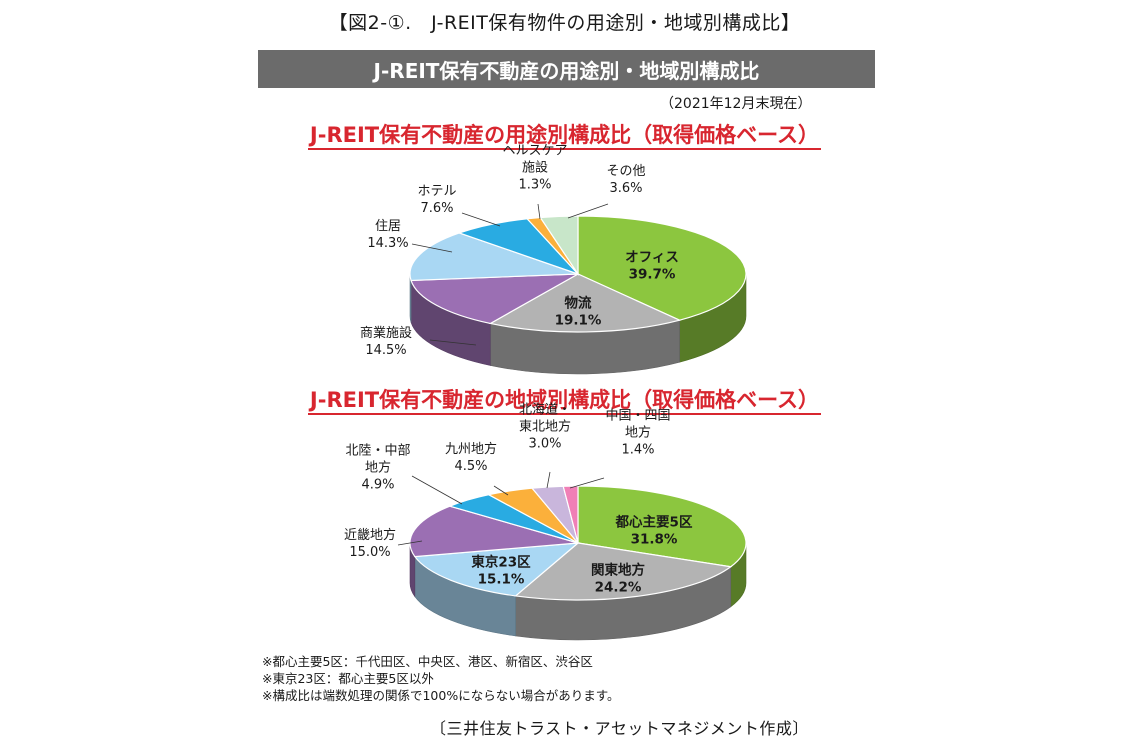 This screenshot has width=1129, height=754. What do you see at coordinates (579, 303) in the screenshot?
I see `data-label-category: 物流` at bounding box center [579, 303].